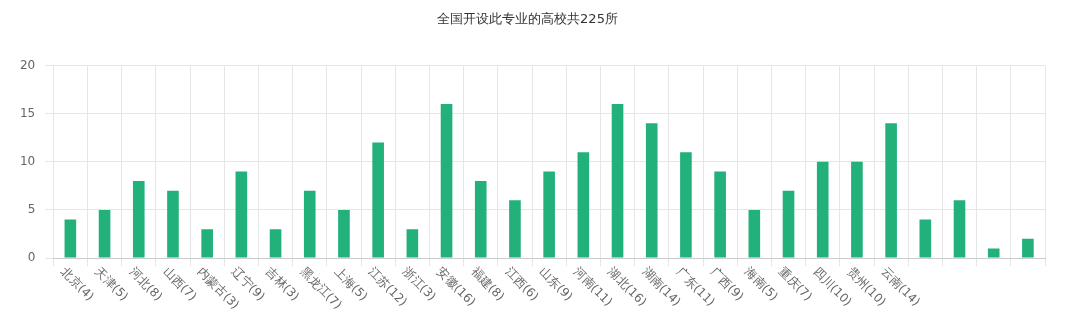 The height and width of the screenshot is (324, 1080). I want to click on y-tick-label: 20, so click(27, 64).